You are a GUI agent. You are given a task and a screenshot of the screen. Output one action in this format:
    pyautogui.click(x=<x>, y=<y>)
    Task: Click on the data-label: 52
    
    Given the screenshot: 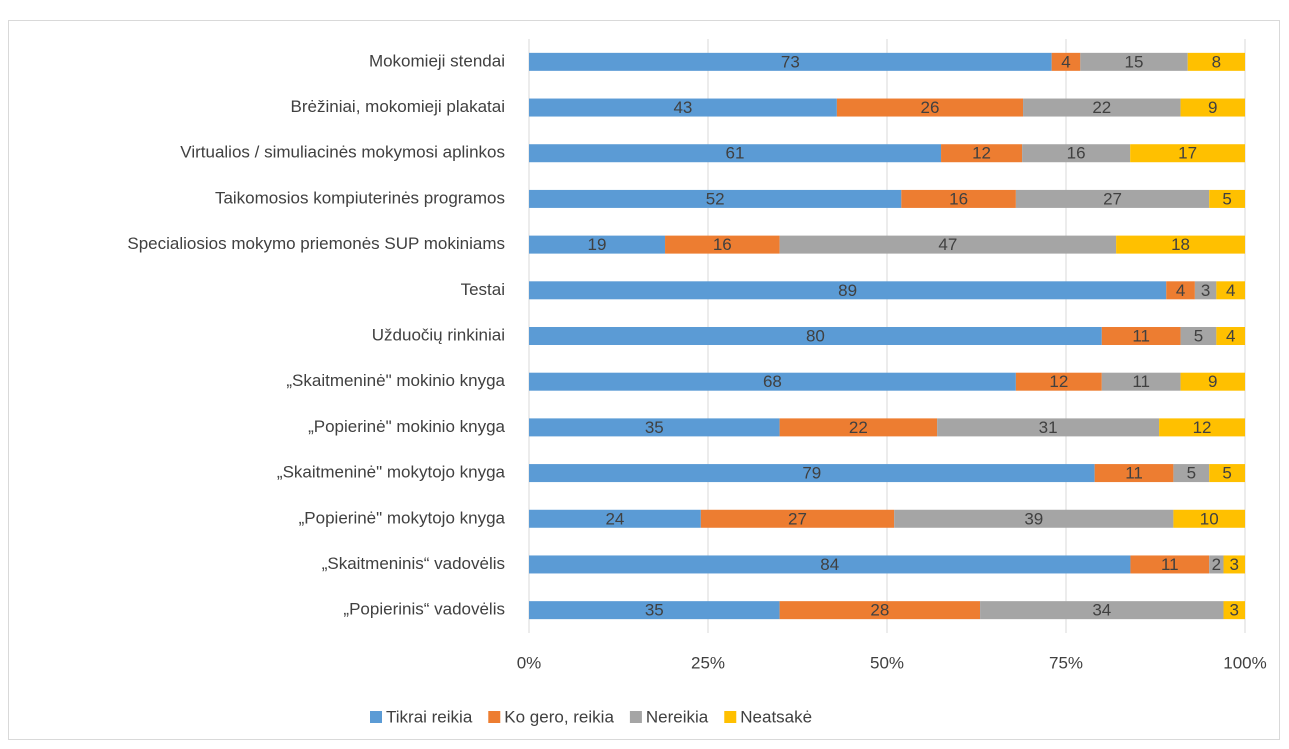 What is the action you would take?
    pyautogui.click(x=715, y=198)
    